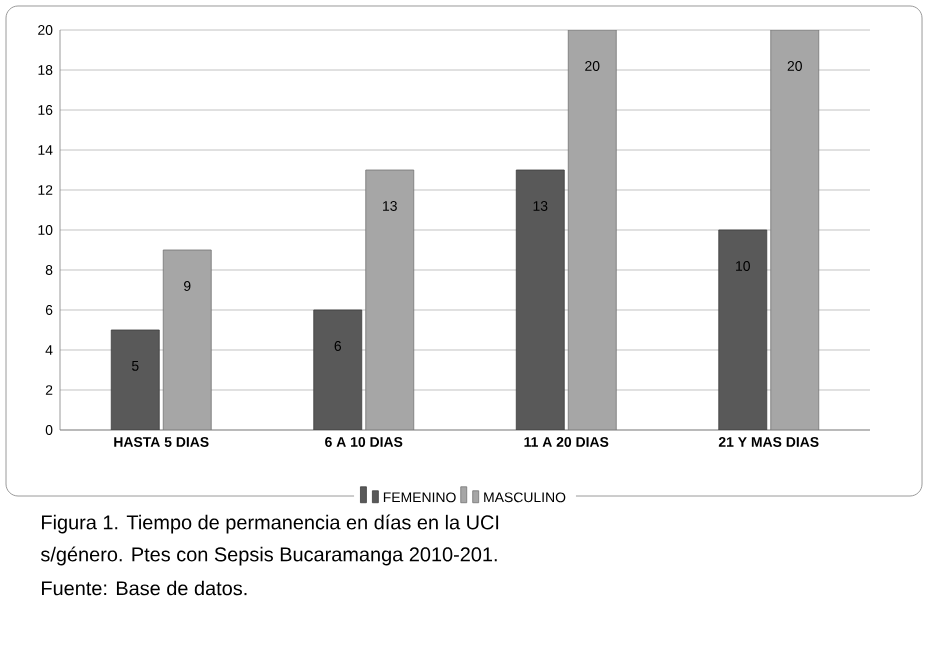  I want to click on text: s/género. Ptes con Sepsis Bucaramanga 2010-201., so click(268, 556).